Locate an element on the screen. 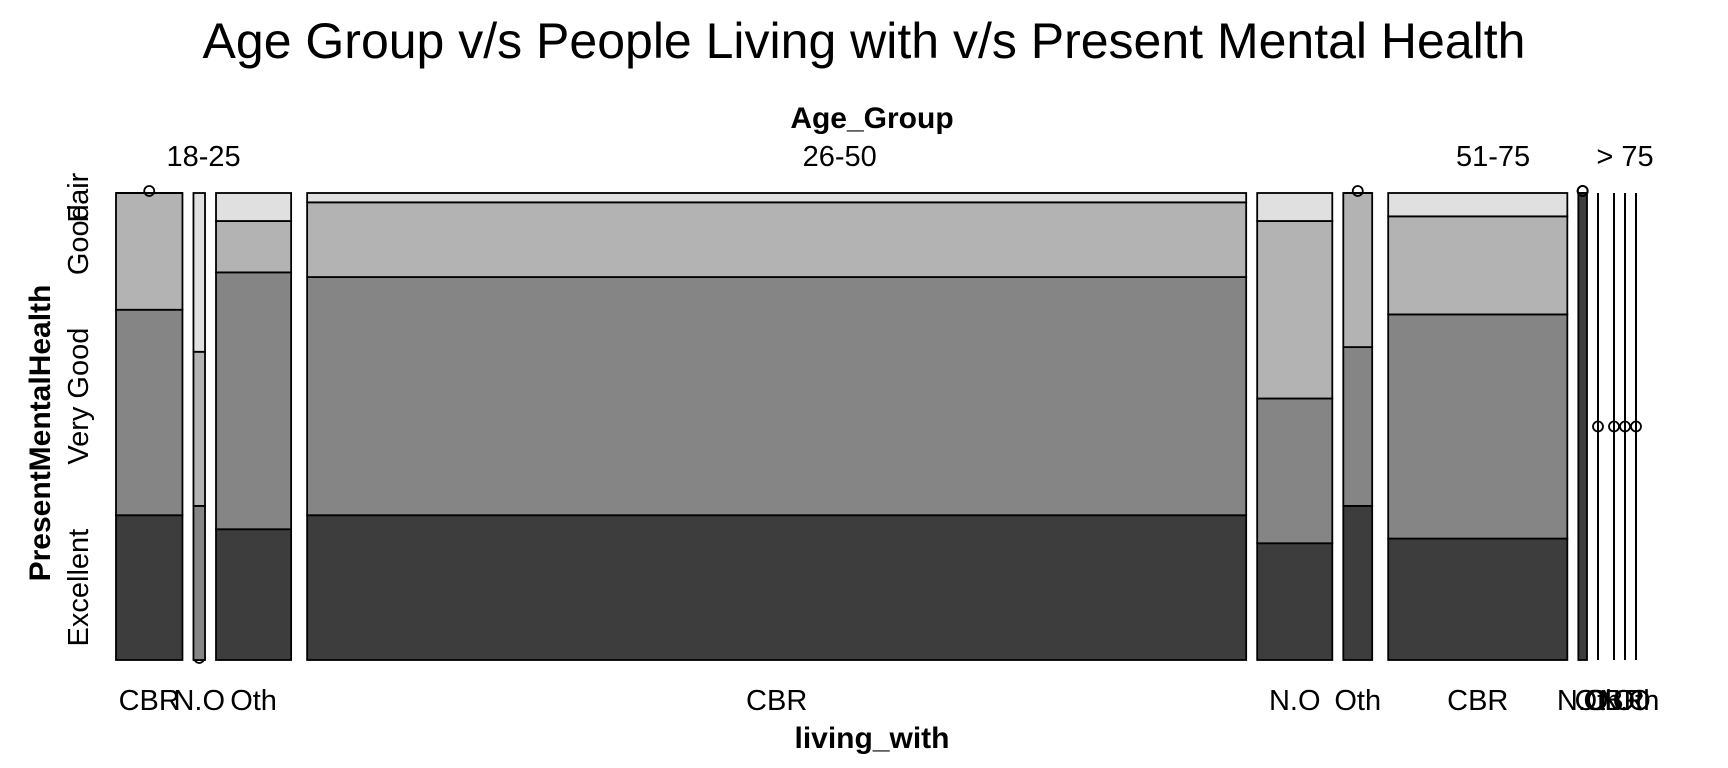 The image size is (1728, 768). tile-18-25-n-o-very-good is located at coordinates (199, 582).